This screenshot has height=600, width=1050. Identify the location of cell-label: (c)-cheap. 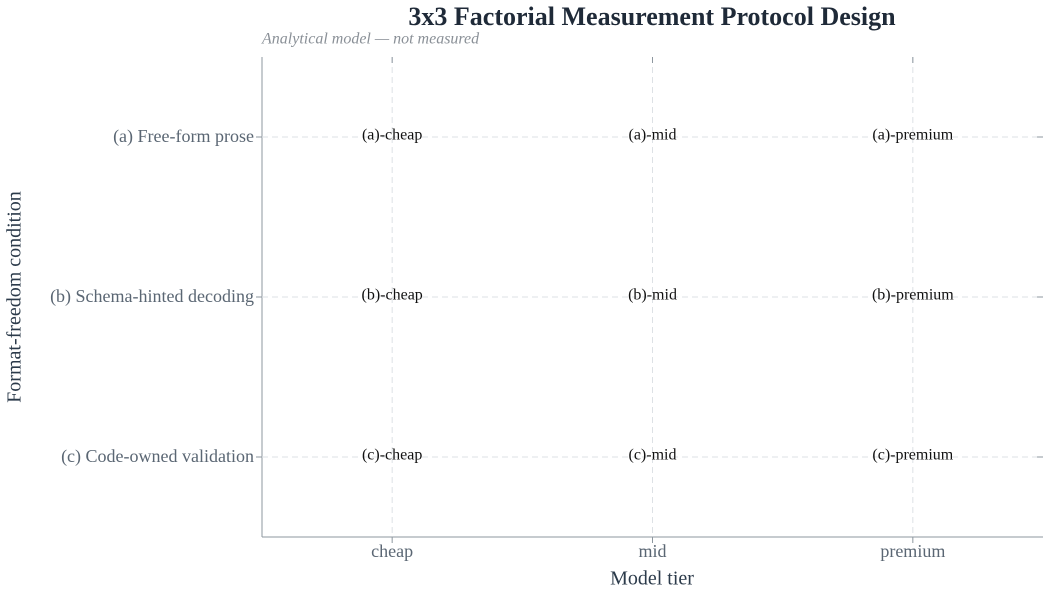
(392, 455).